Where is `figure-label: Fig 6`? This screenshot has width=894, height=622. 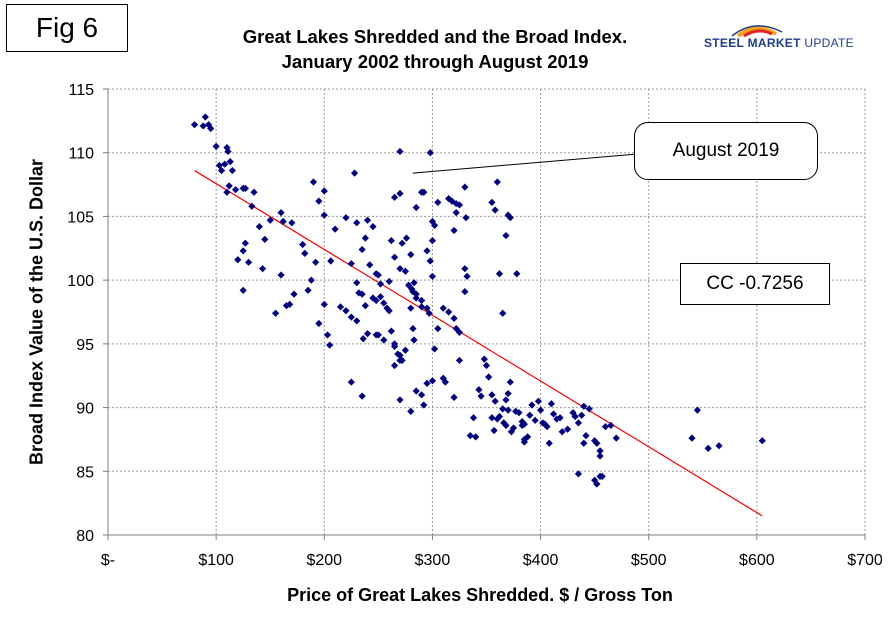
figure-label: Fig 6 is located at coordinates (67, 28).